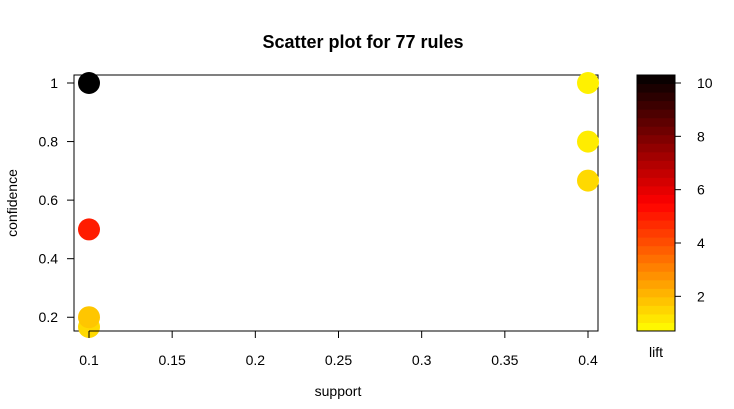  I want to click on y-tick-label: 0.6, so click(49, 200).